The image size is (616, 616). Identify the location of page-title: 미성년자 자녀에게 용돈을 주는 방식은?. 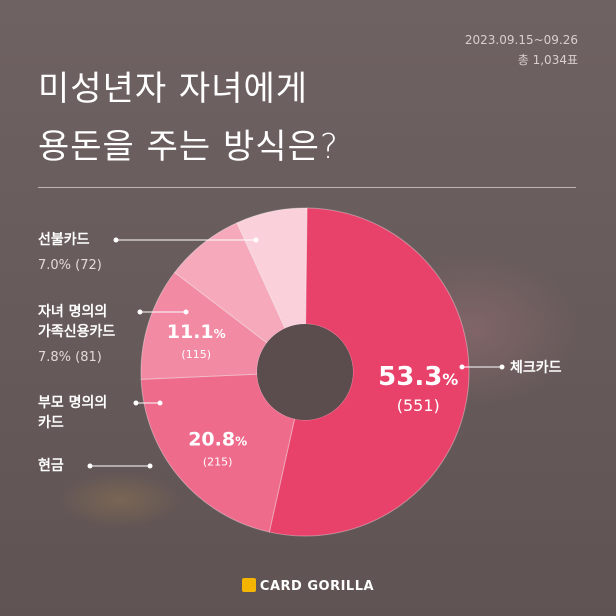
(188, 118).